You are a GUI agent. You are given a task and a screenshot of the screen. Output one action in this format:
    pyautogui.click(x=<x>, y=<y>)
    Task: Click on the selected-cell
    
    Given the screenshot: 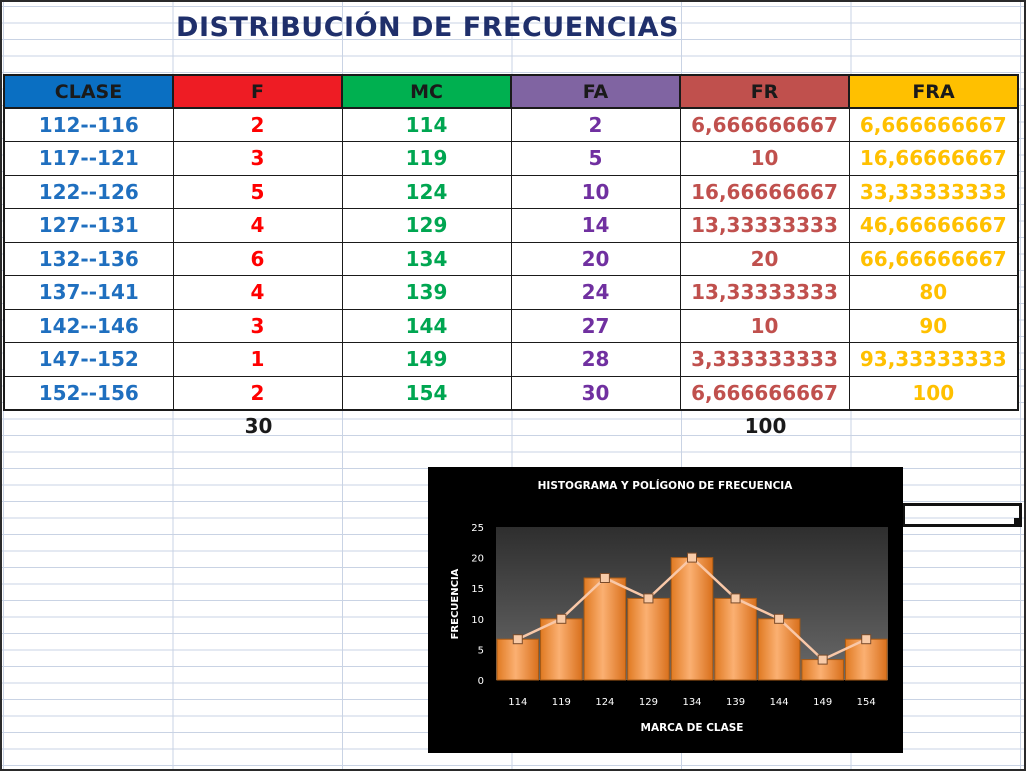 What is the action you would take?
    pyautogui.click(x=962, y=515)
    